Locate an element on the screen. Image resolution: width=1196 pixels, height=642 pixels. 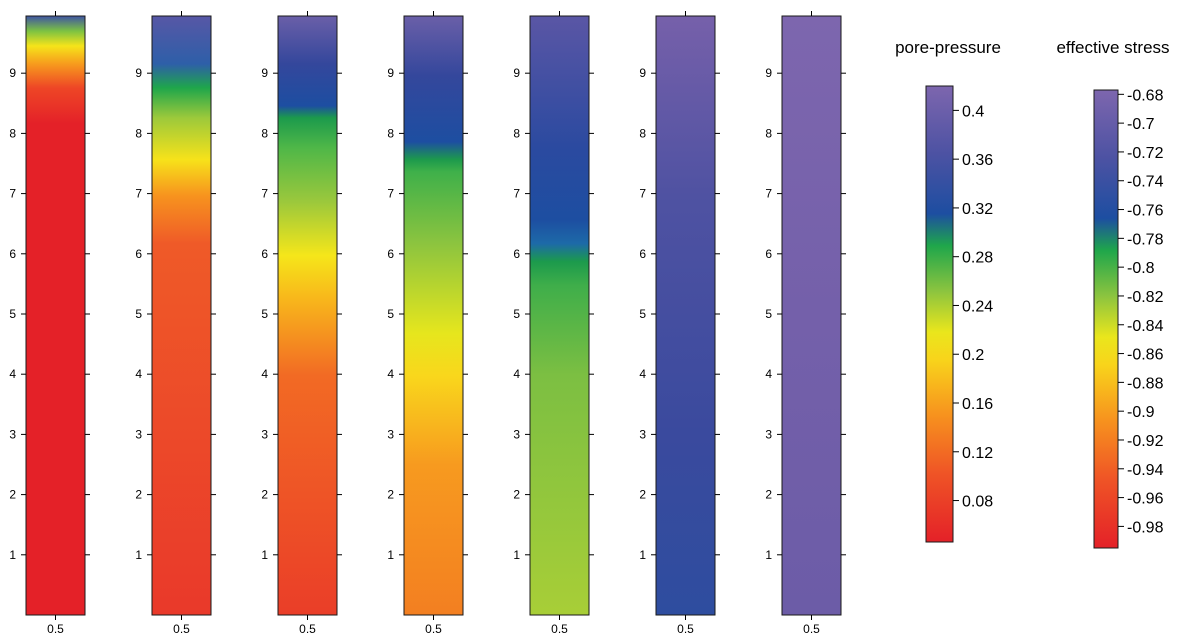
column-3-ytick-label: 8 is located at coordinates (264, 133).